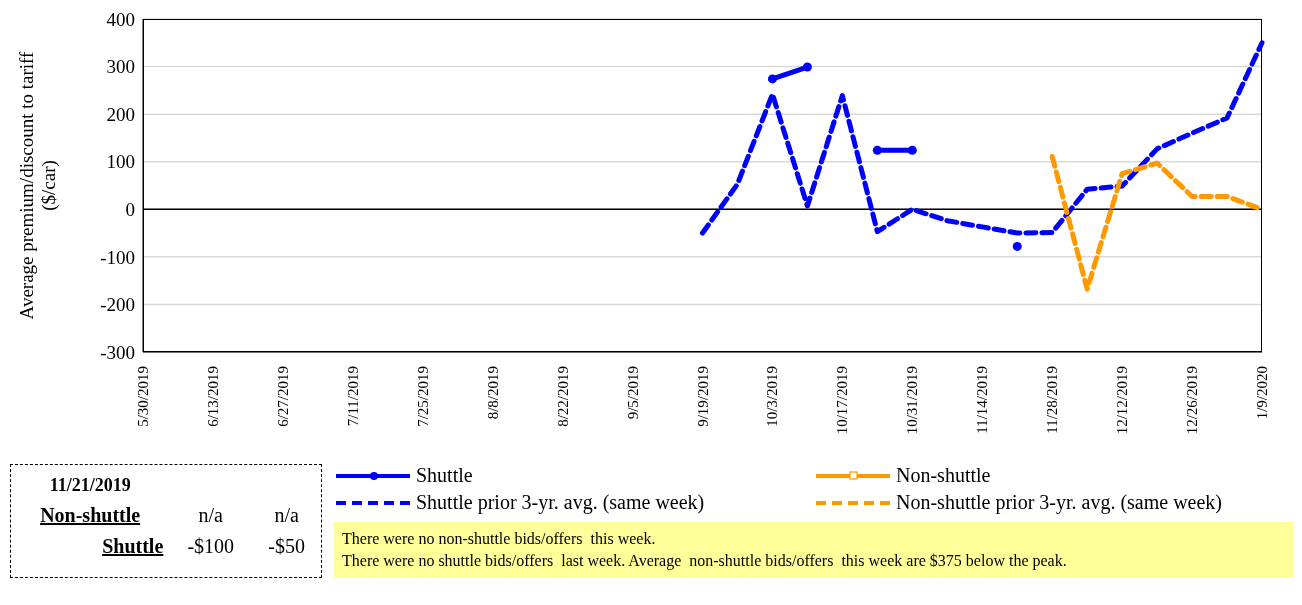 This screenshot has height=605, width=1302. Describe the element at coordinates (120, 67) in the screenshot. I see `y-tick-label: 300` at that location.